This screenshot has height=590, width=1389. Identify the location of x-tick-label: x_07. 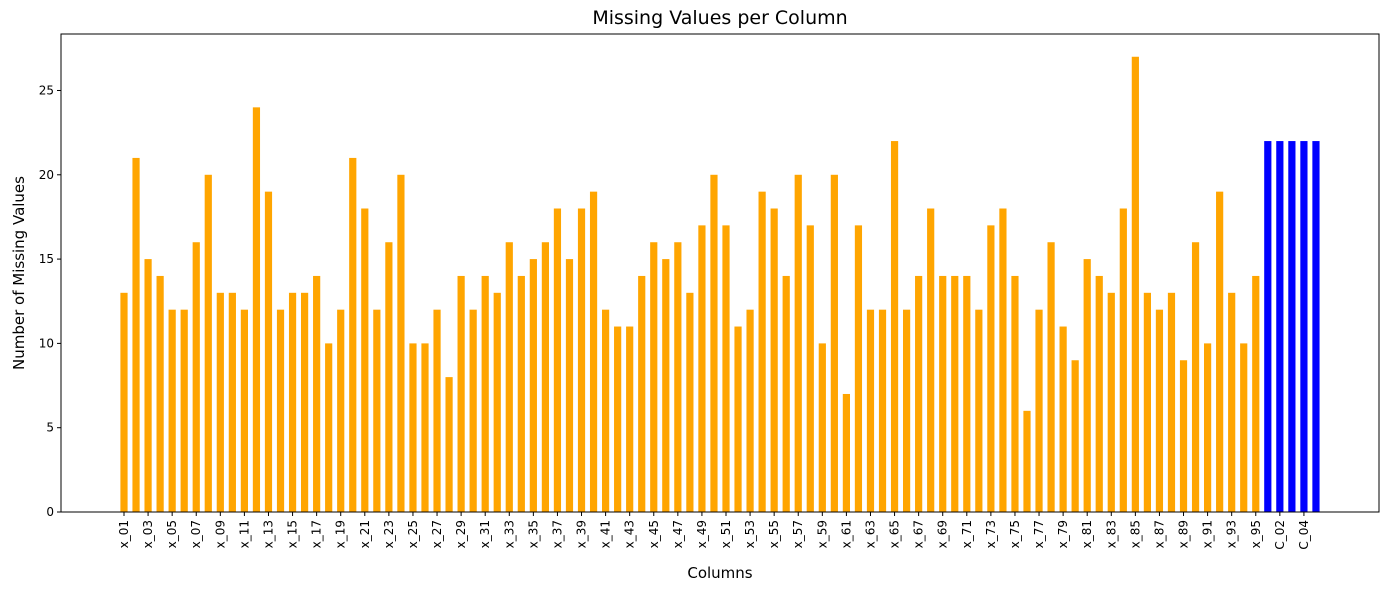
(196, 534).